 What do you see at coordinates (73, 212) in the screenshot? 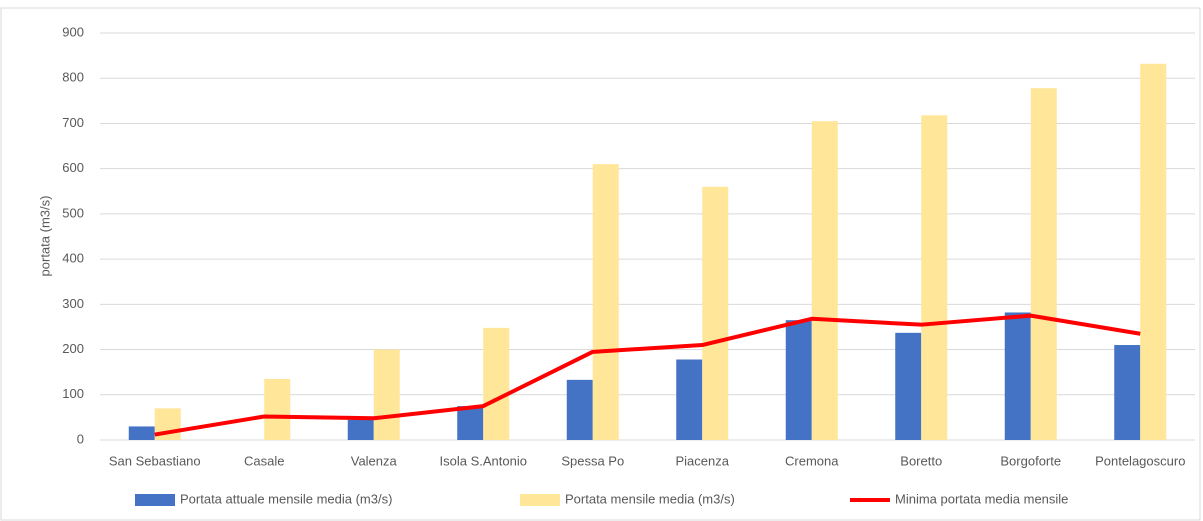
I see `y-tick-label: 500` at bounding box center [73, 212].